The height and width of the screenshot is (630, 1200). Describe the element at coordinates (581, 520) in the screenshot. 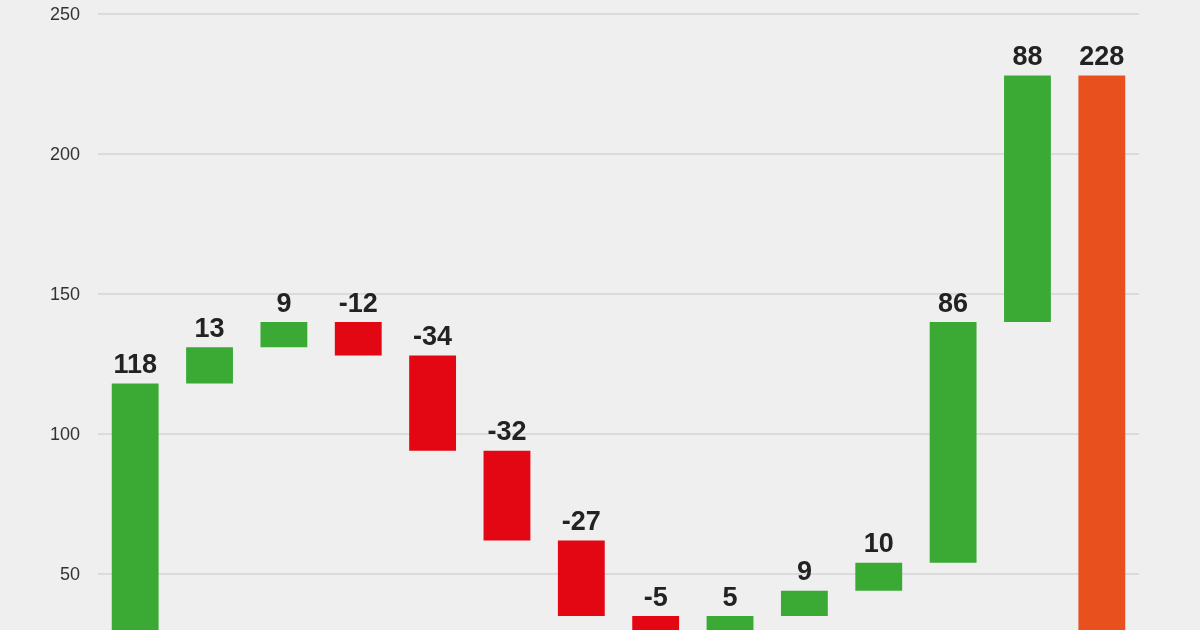

I see `data-label: -27` at that location.